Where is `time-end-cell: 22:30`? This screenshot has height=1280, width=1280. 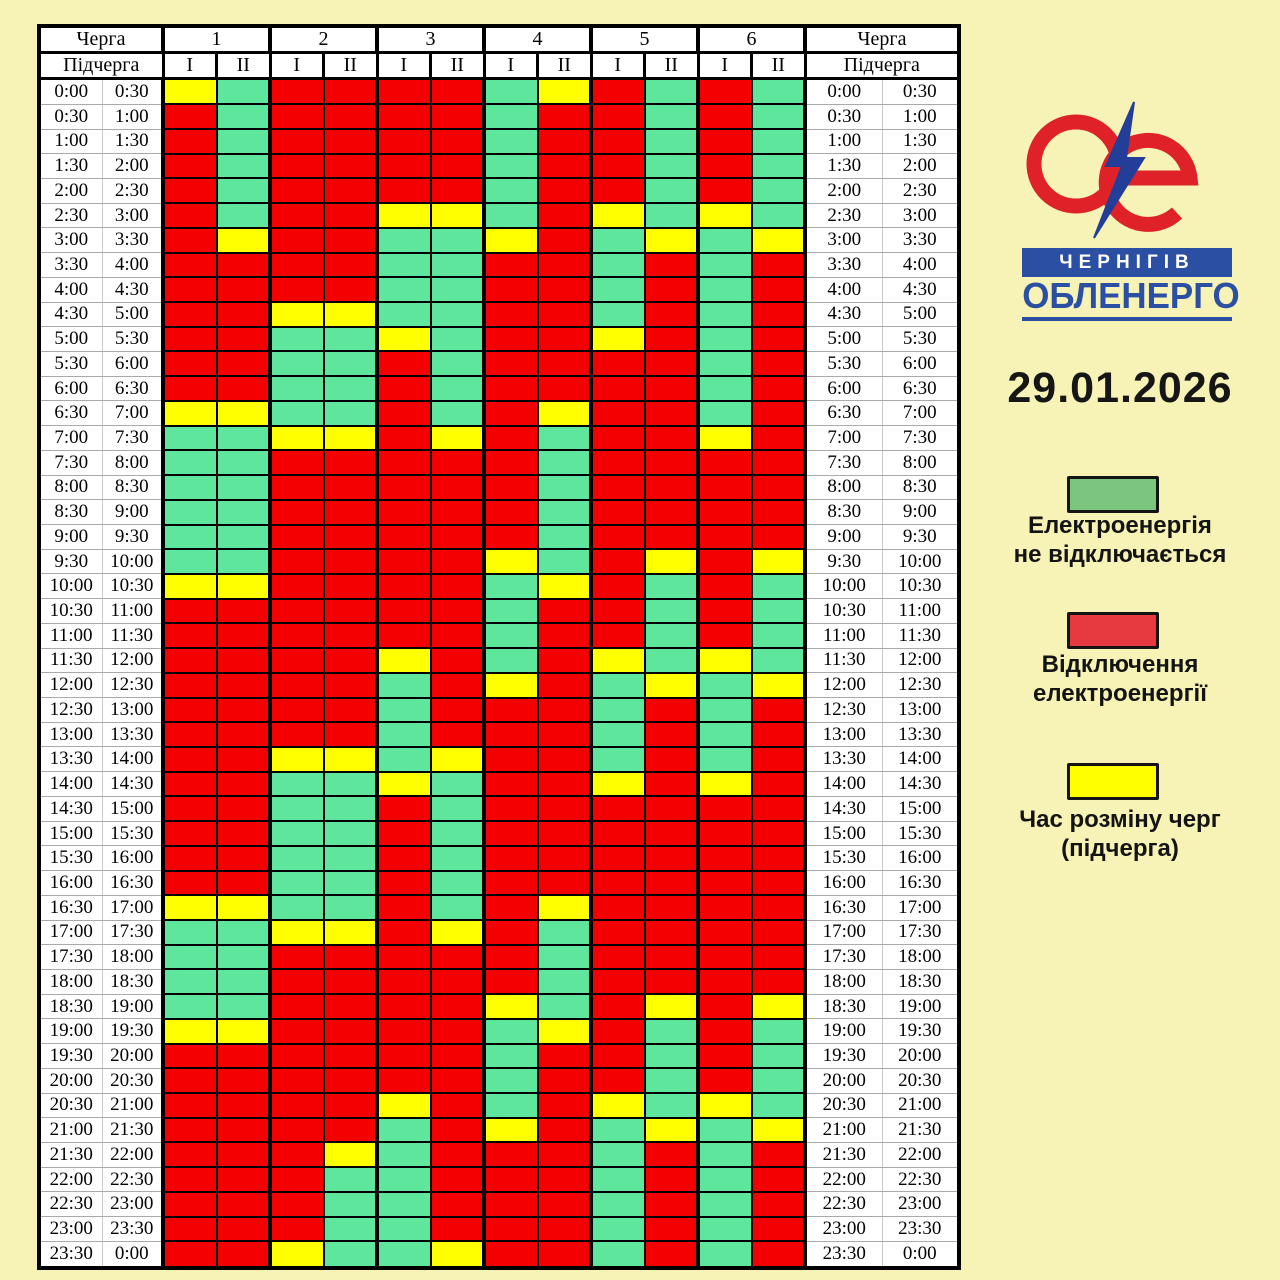
time-end-cell: 22:30 is located at coordinates (920, 1179).